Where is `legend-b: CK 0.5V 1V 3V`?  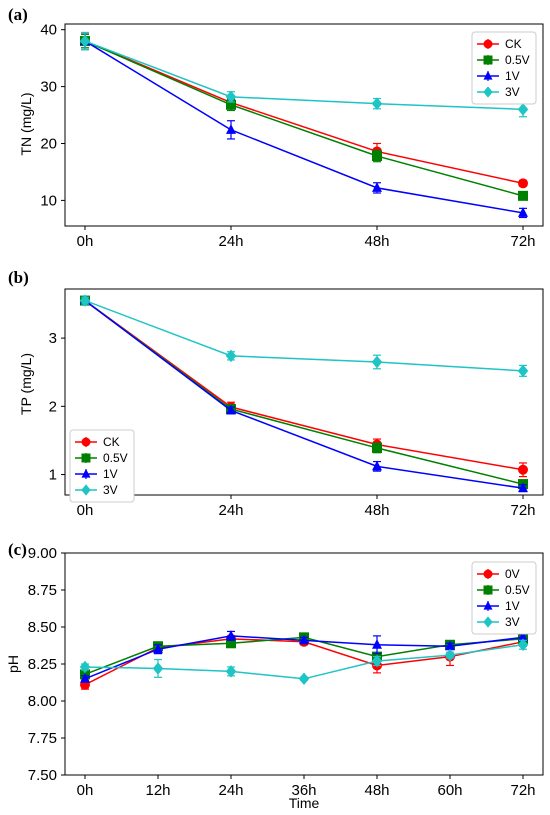 legend-b: CK 0.5V 1V 3V is located at coordinates (102, 466).